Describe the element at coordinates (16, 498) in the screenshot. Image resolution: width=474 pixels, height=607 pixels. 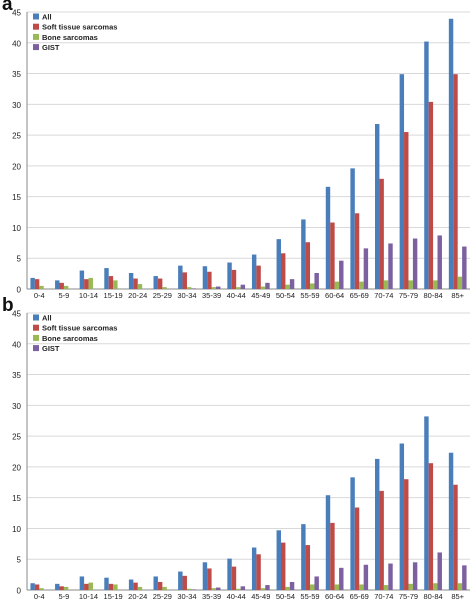
I see `y-tick-label: 15` at that location.